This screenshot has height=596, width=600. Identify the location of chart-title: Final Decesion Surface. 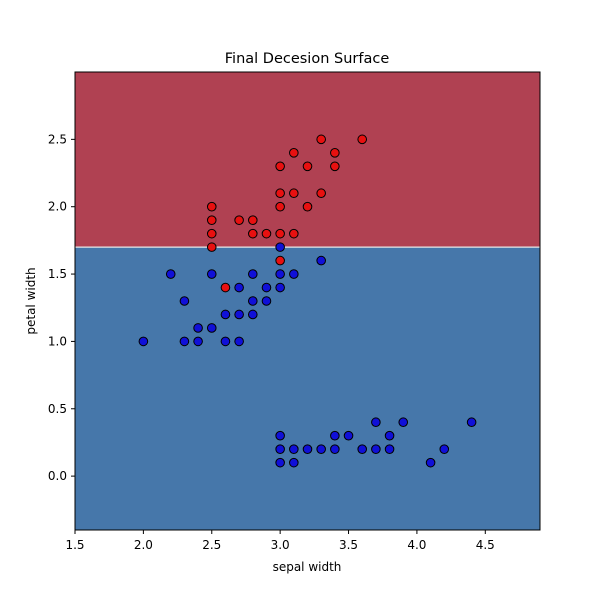
(307, 59).